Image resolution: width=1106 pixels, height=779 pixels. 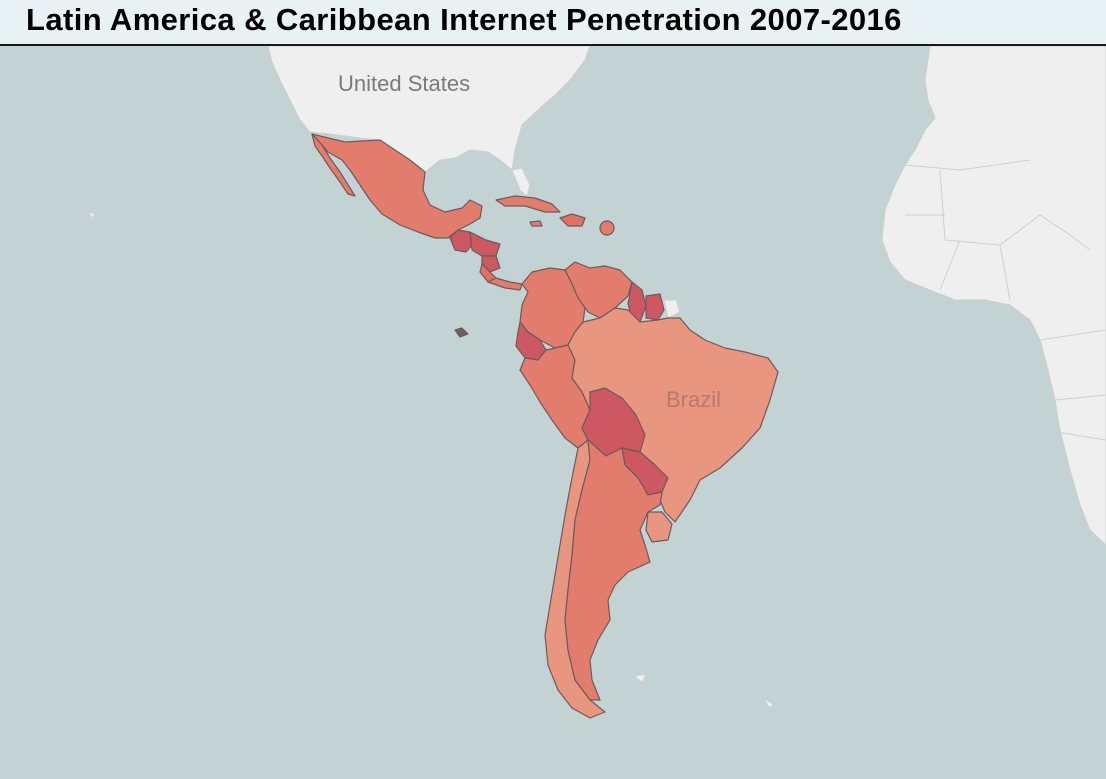 What do you see at coordinates (672, 309) in the screenshot?
I see `french-guiana` at bounding box center [672, 309].